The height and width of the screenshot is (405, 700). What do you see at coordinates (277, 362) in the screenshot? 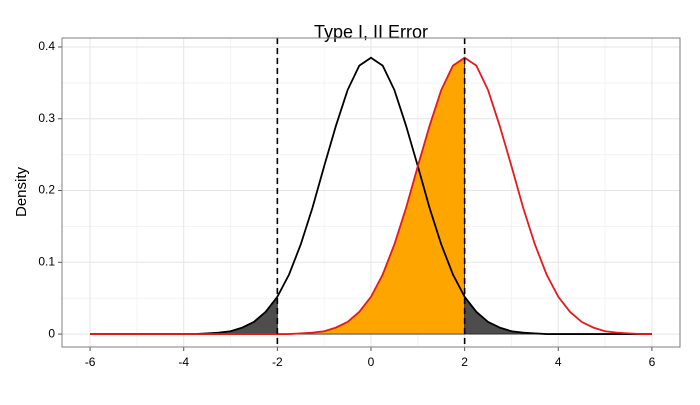
I see `x-tick-label: -2` at bounding box center [277, 362].